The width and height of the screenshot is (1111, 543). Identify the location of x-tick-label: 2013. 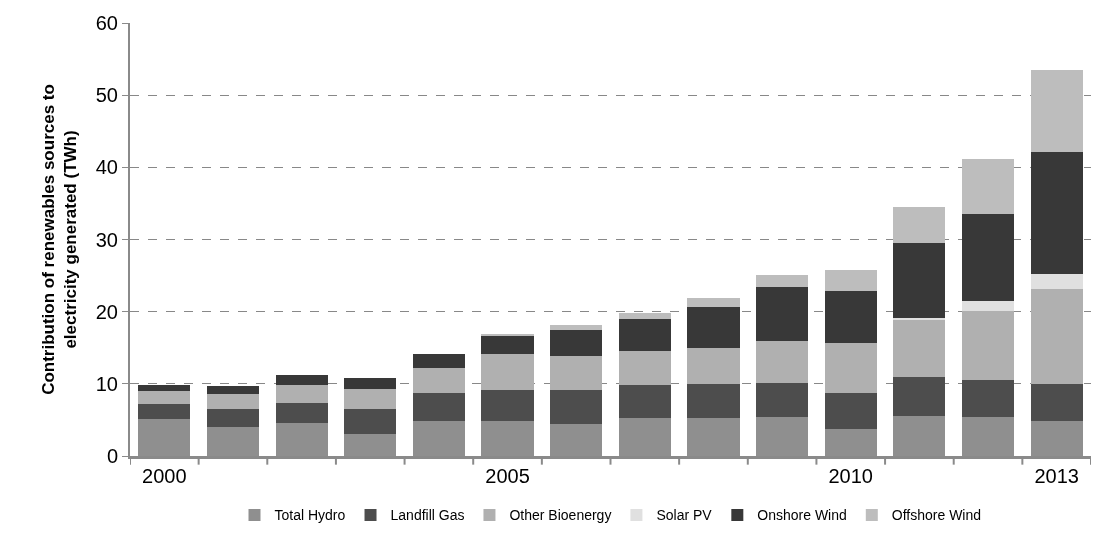
(1056, 476).